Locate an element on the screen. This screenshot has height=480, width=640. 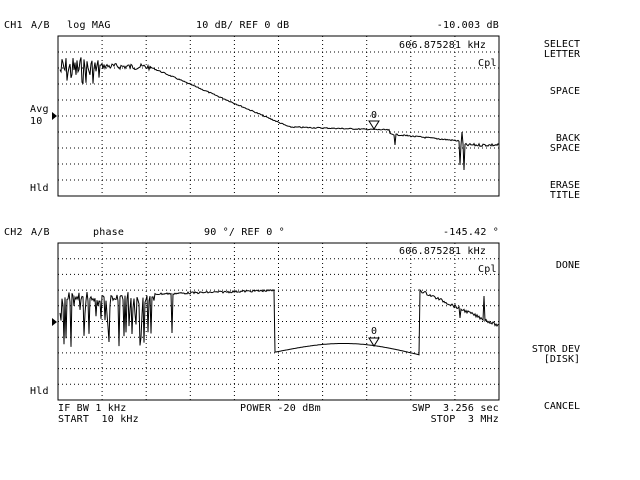
softkey-back-space: BACK SPACE is located at coordinates (564, 143).